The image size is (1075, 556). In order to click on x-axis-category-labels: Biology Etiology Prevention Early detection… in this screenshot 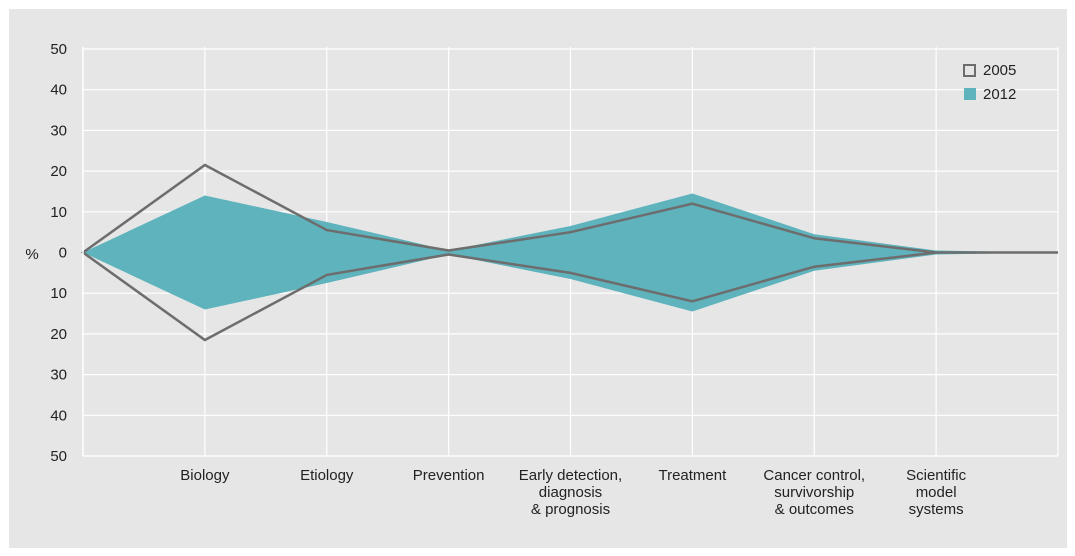, I will do `click(573, 492)`.